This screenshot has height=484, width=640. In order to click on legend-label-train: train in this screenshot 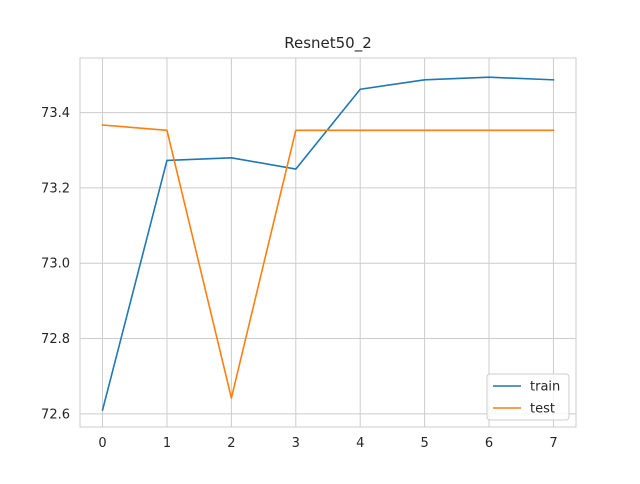, I will do `click(545, 387)`.